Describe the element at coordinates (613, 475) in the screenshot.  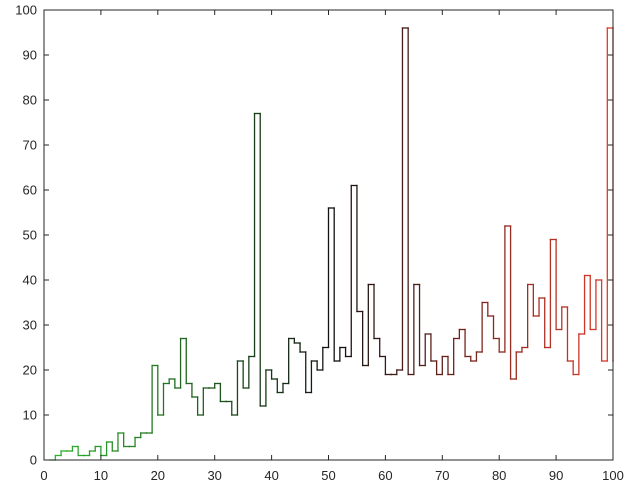
I see `x-tick-label: 100` at that location.